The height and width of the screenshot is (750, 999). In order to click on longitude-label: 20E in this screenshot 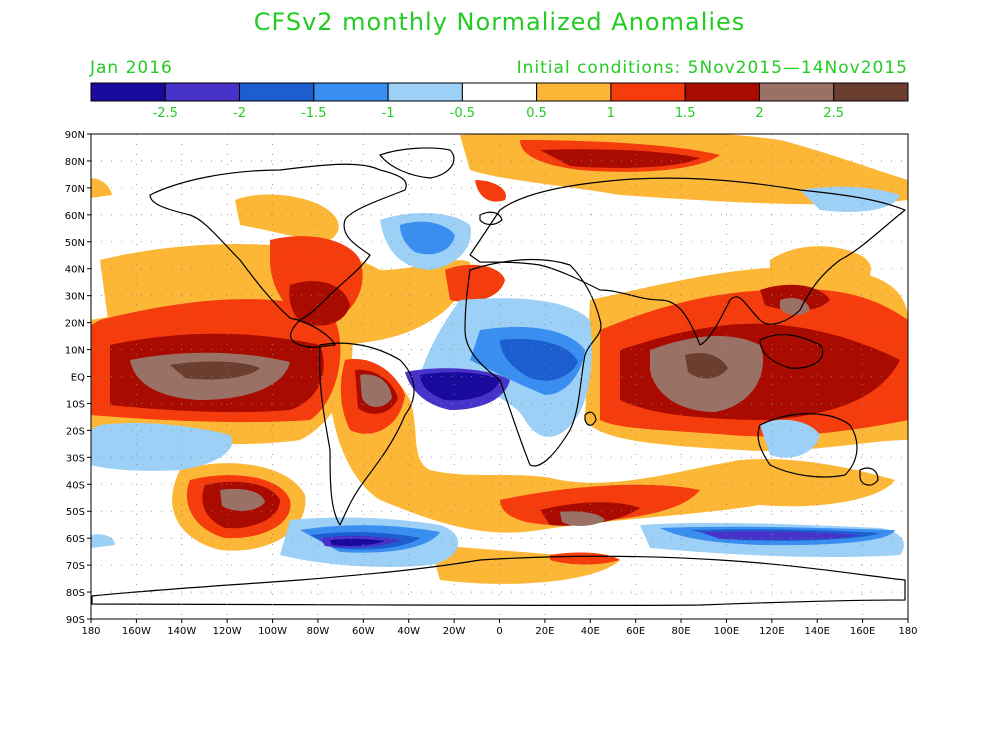, I will do `click(544, 631)`.